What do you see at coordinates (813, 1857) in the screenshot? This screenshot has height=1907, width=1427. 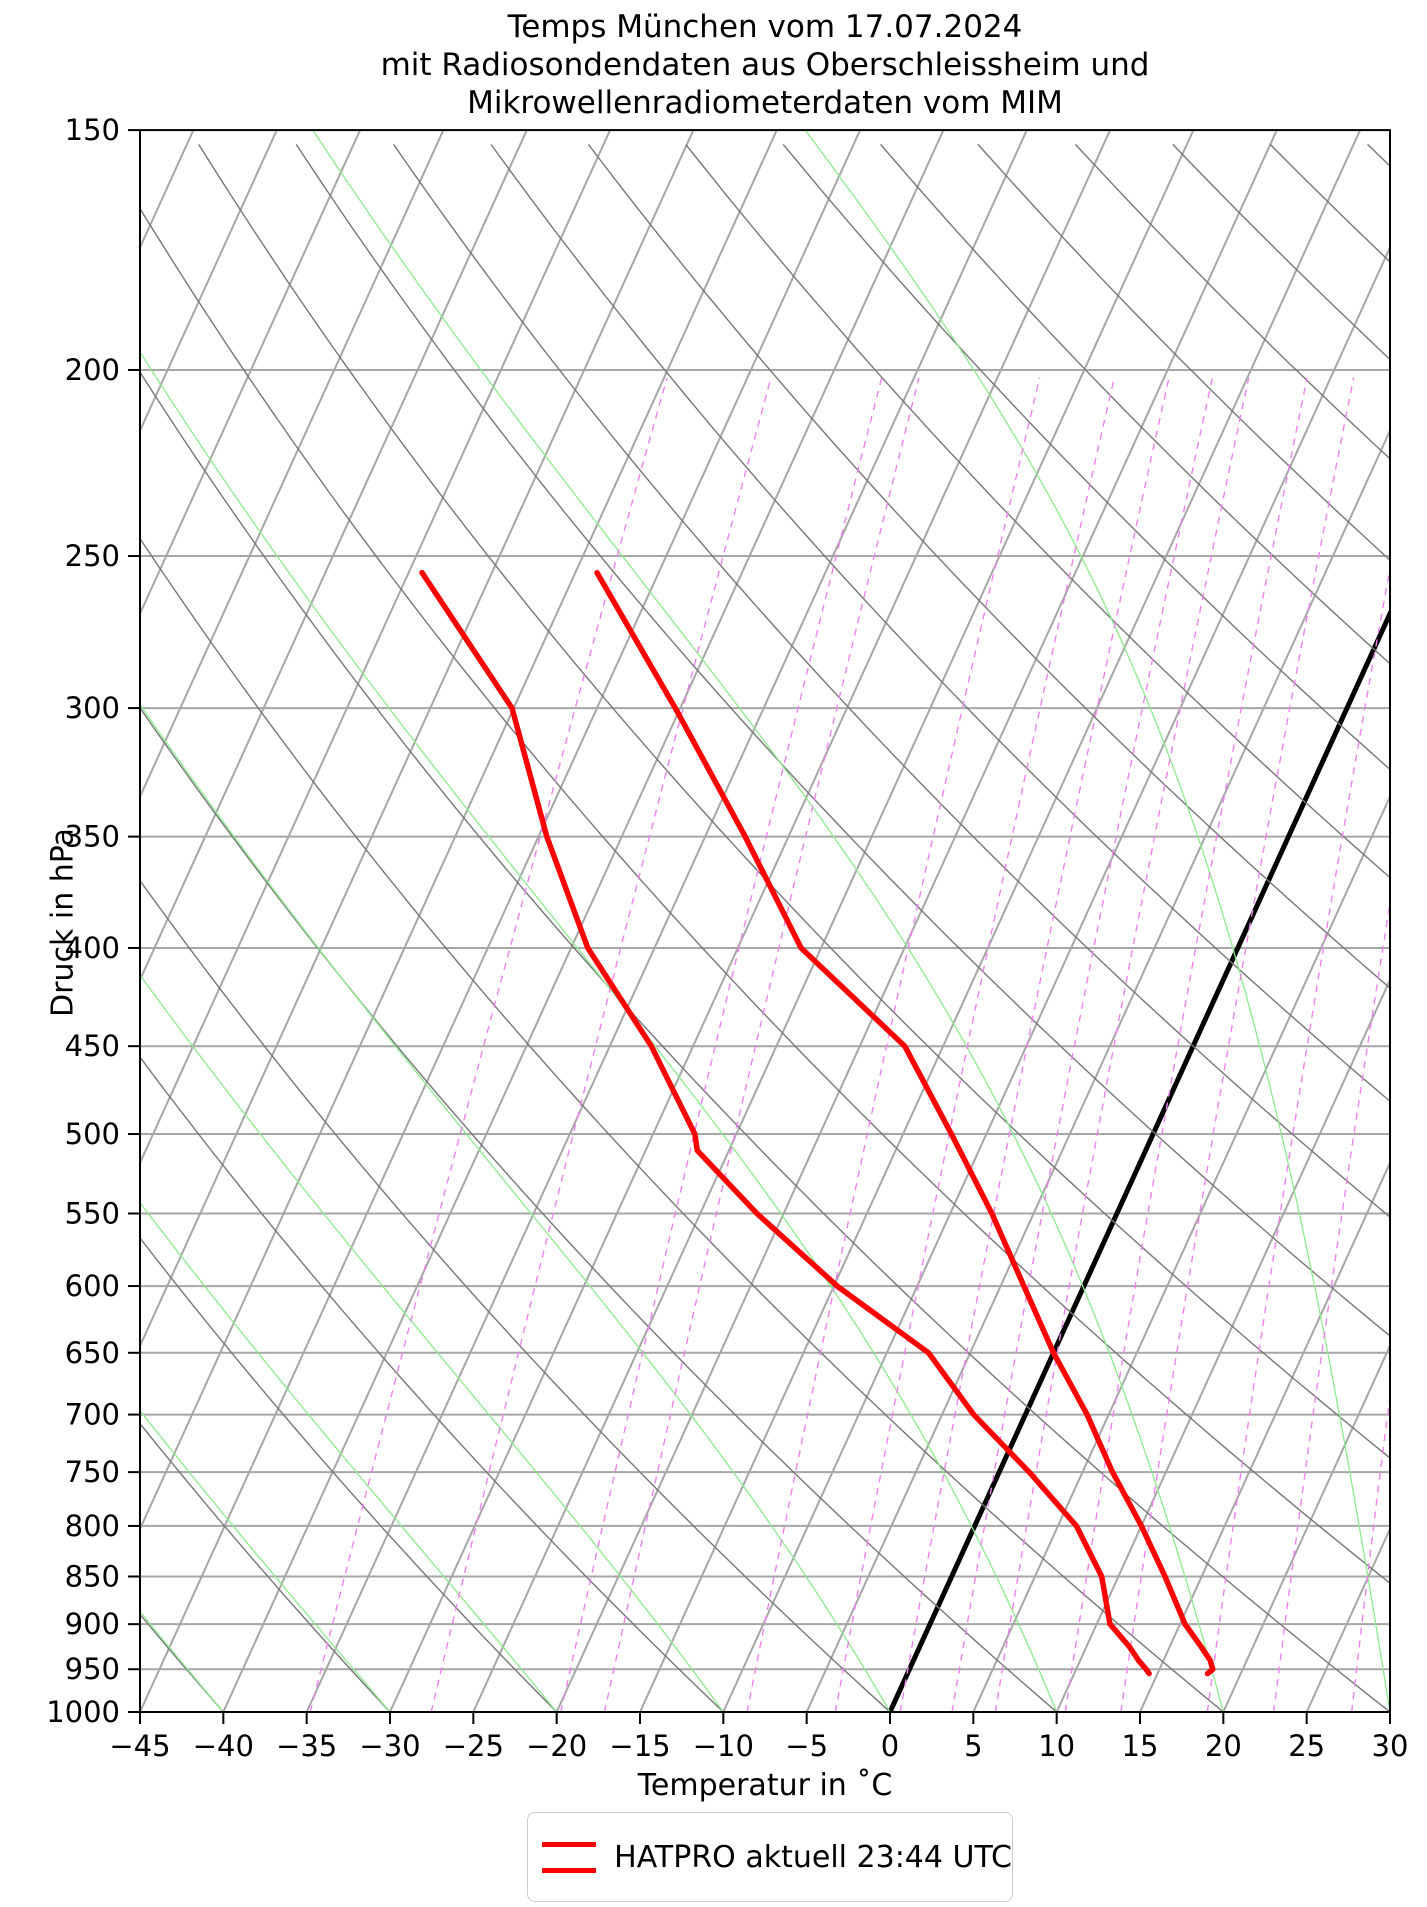 I see `legend-label: HATPRO aktuell 23:44 UTC` at bounding box center [813, 1857].